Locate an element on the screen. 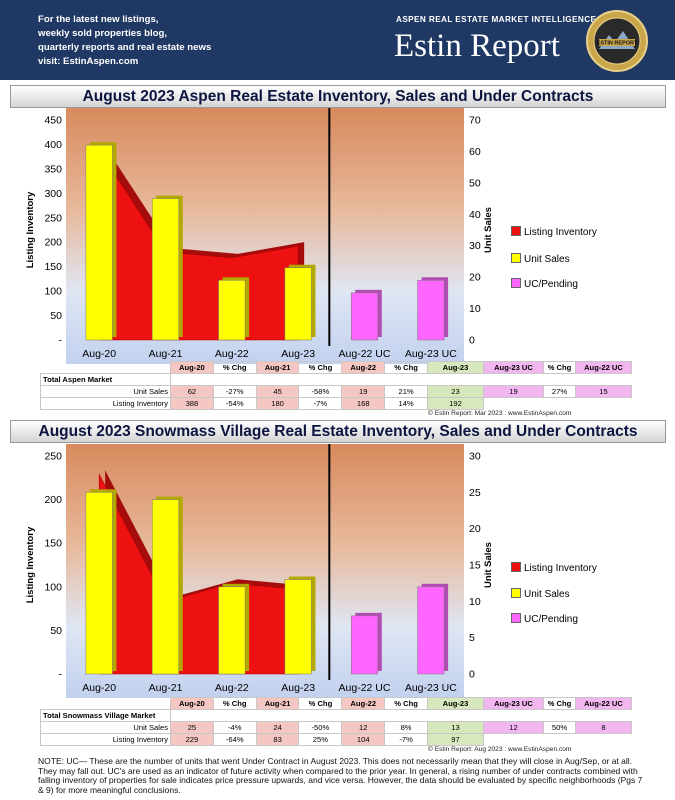  table-cell: 12 is located at coordinates (363, 727).